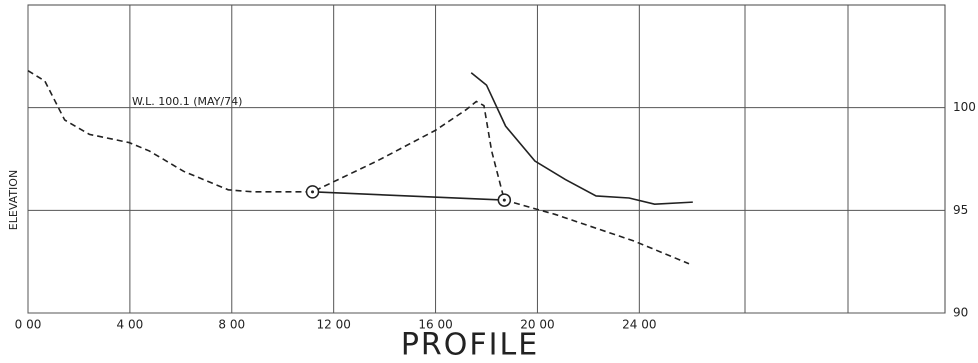  Describe the element at coordinates (231, 325) in the screenshot. I see `x-tick-label: 8 00` at that location.